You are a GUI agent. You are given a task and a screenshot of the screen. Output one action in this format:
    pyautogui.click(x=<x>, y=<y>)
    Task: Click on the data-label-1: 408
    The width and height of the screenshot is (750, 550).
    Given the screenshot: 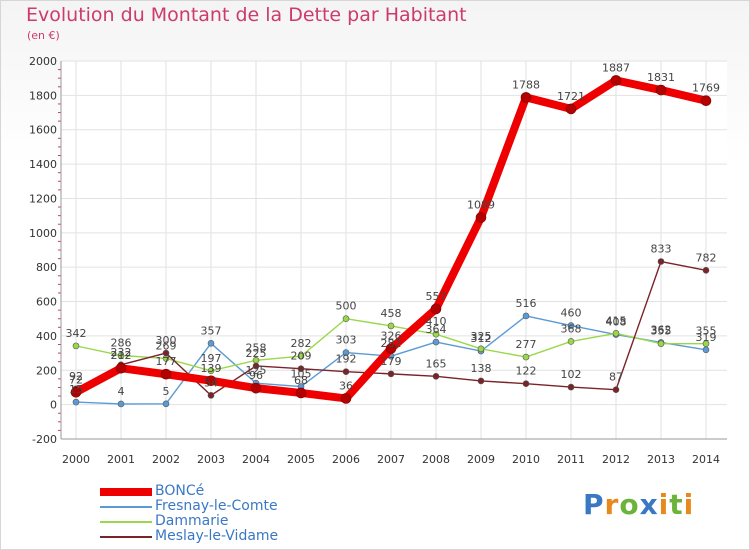 What is the action you would take?
    pyautogui.click(x=616, y=322)
    